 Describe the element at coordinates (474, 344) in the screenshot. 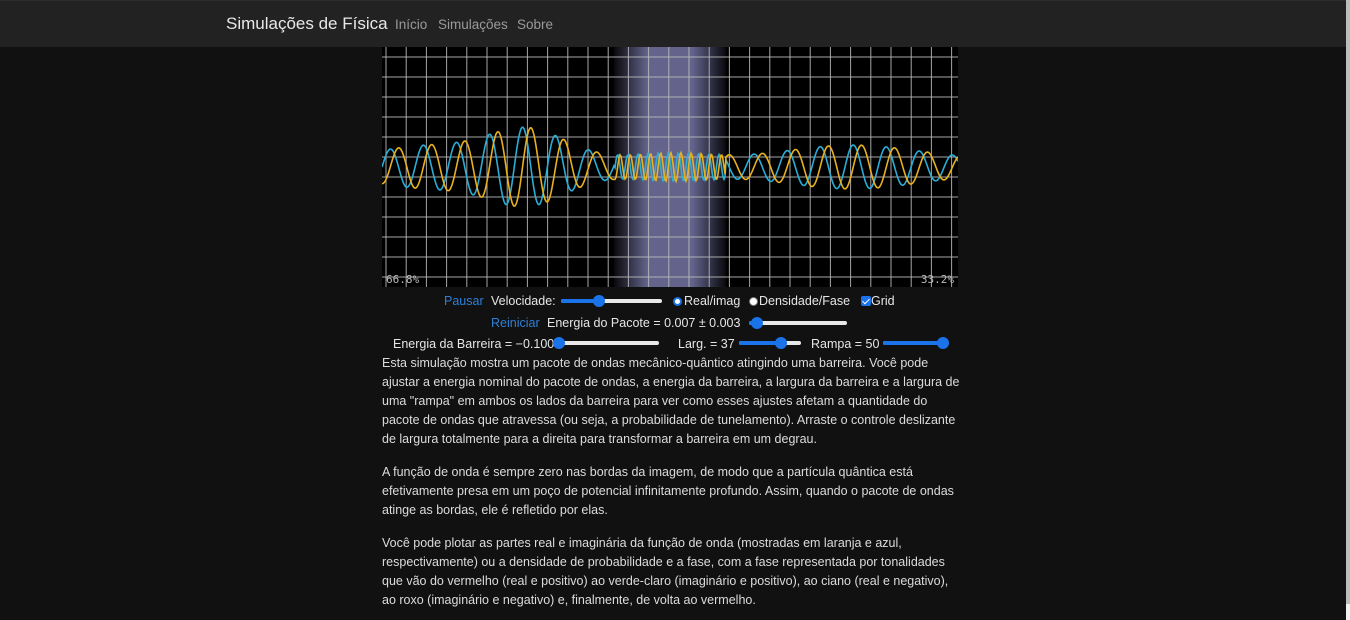

I see `barrier-energy-label: Energia da Barreira = −0.100` at that location.